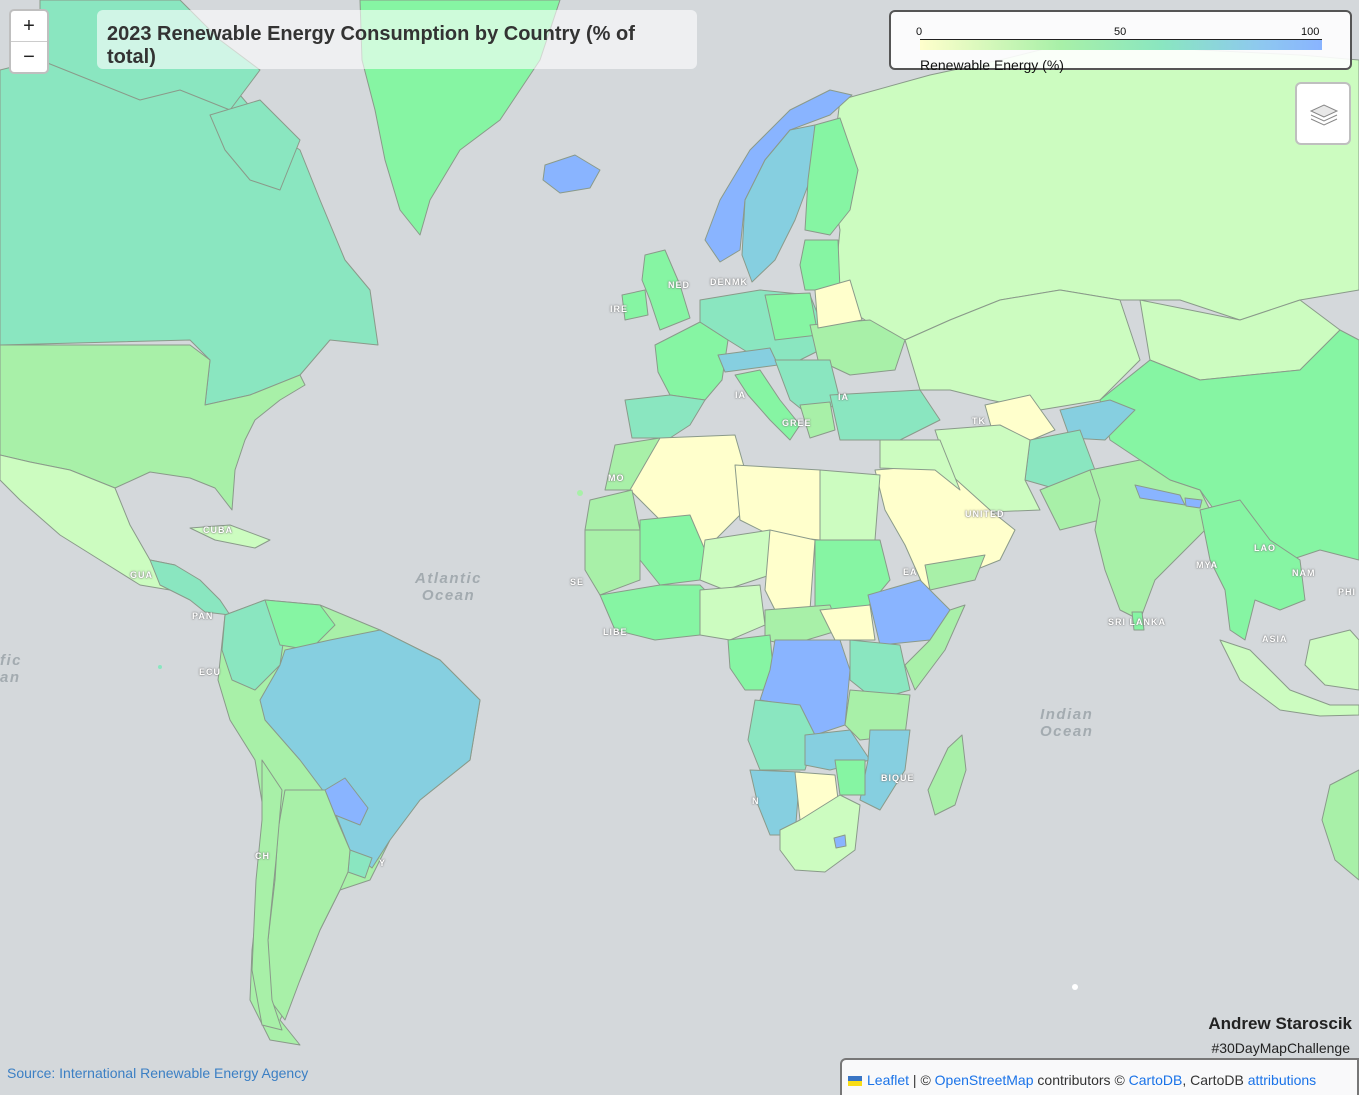 This screenshot has width=1359, height=1095. What do you see at coordinates (580, 493) in the screenshot?
I see `canary-islands` at bounding box center [580, 493].